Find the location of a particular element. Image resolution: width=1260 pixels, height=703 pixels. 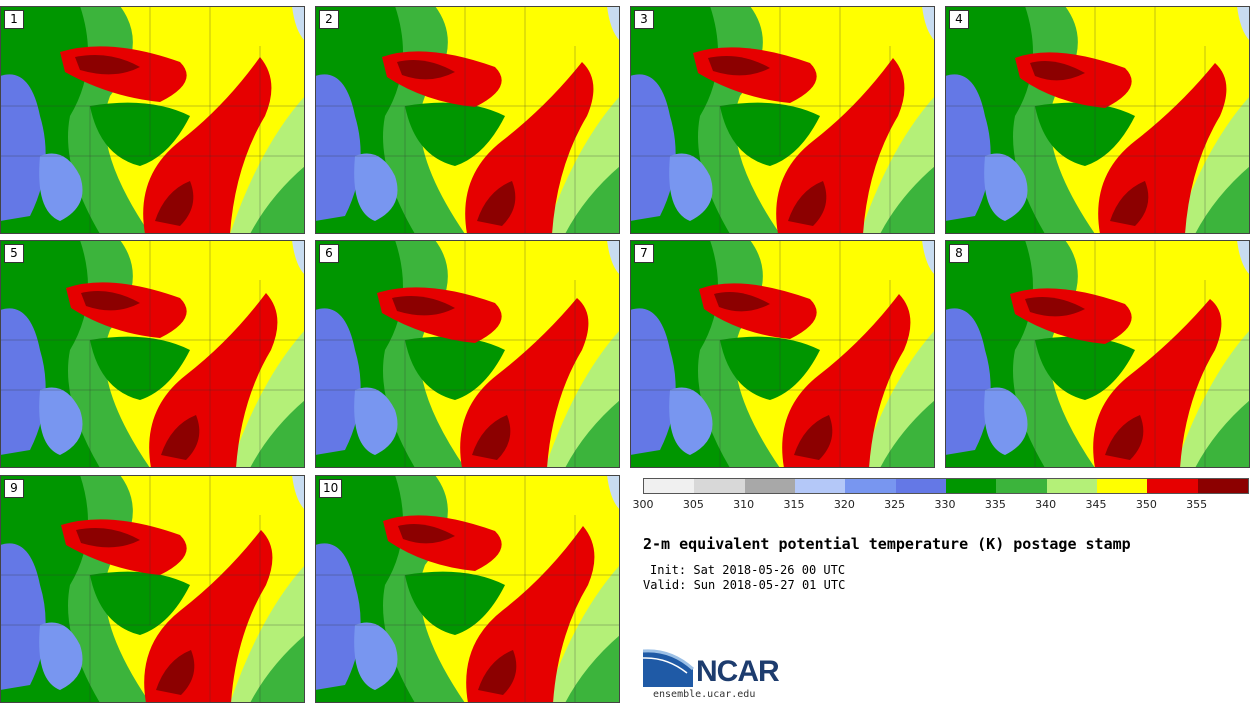

map-panel-10: 10 is located at coordinates (467, 589).